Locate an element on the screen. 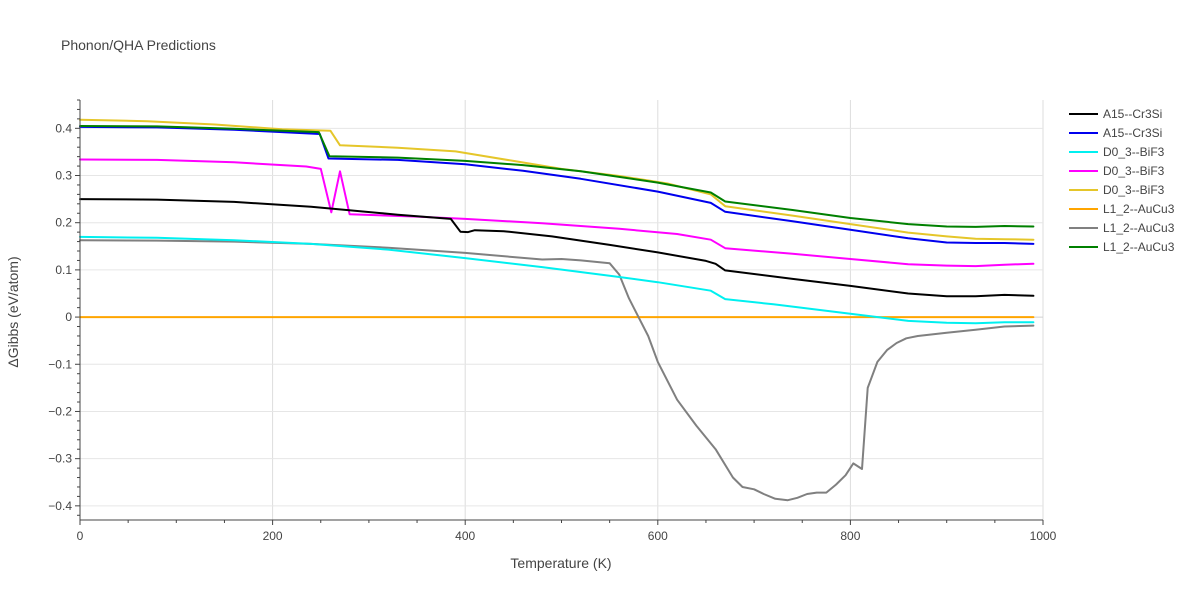  x-tick-label: 200 is located at coordinates (273, 536).